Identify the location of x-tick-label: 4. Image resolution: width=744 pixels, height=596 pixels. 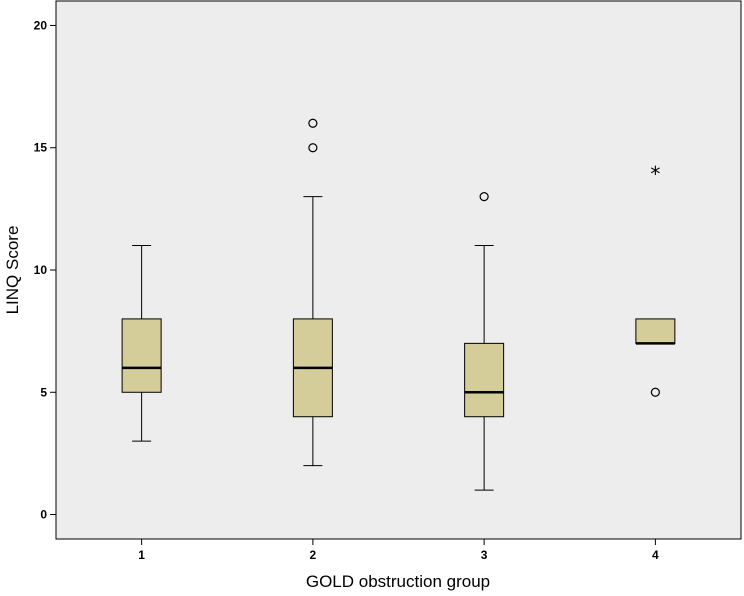
(655, 555).